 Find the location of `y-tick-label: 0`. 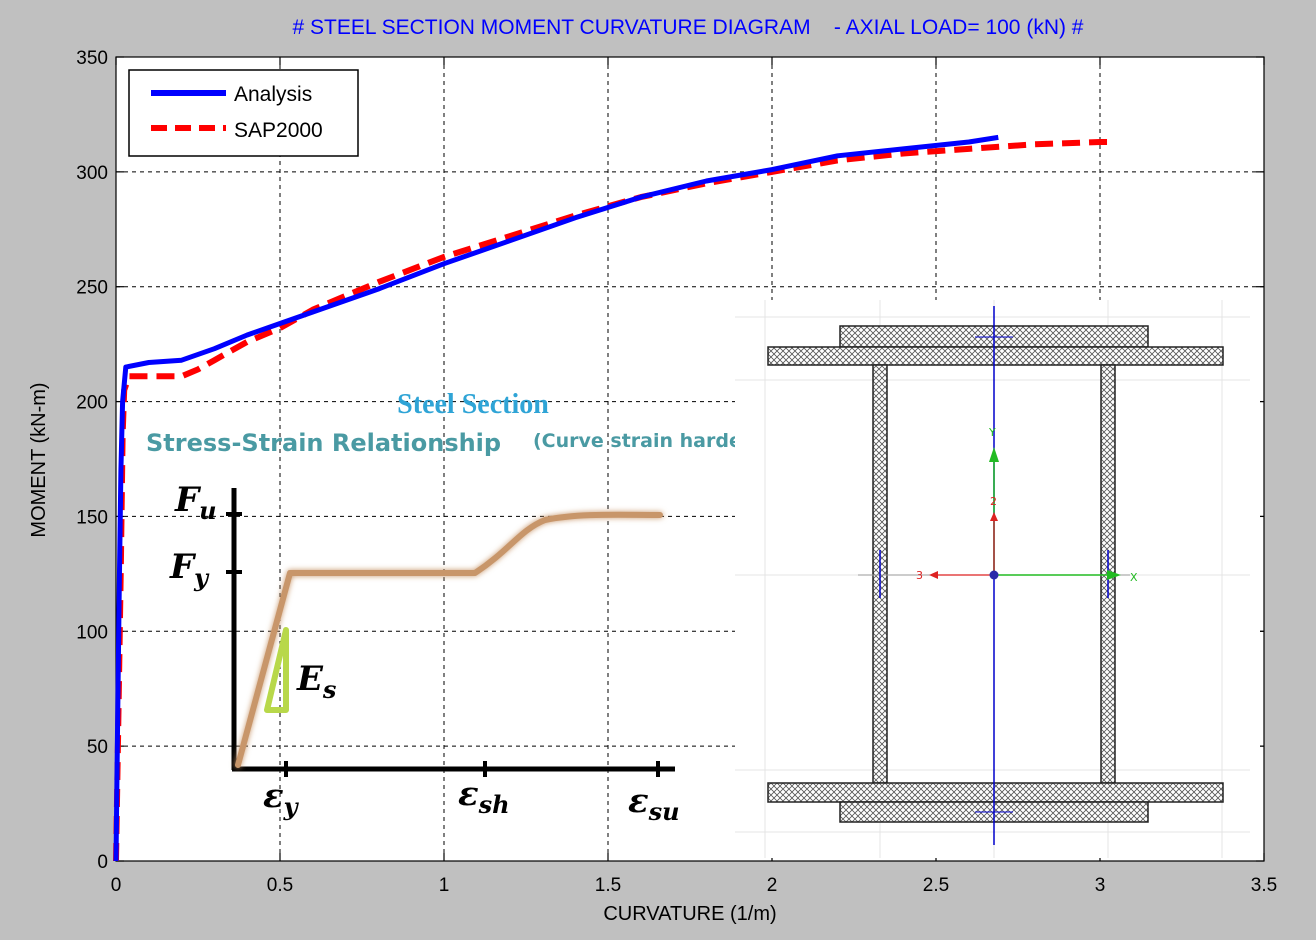

y-tick-label: 0 is located at coordinates (102, 862).